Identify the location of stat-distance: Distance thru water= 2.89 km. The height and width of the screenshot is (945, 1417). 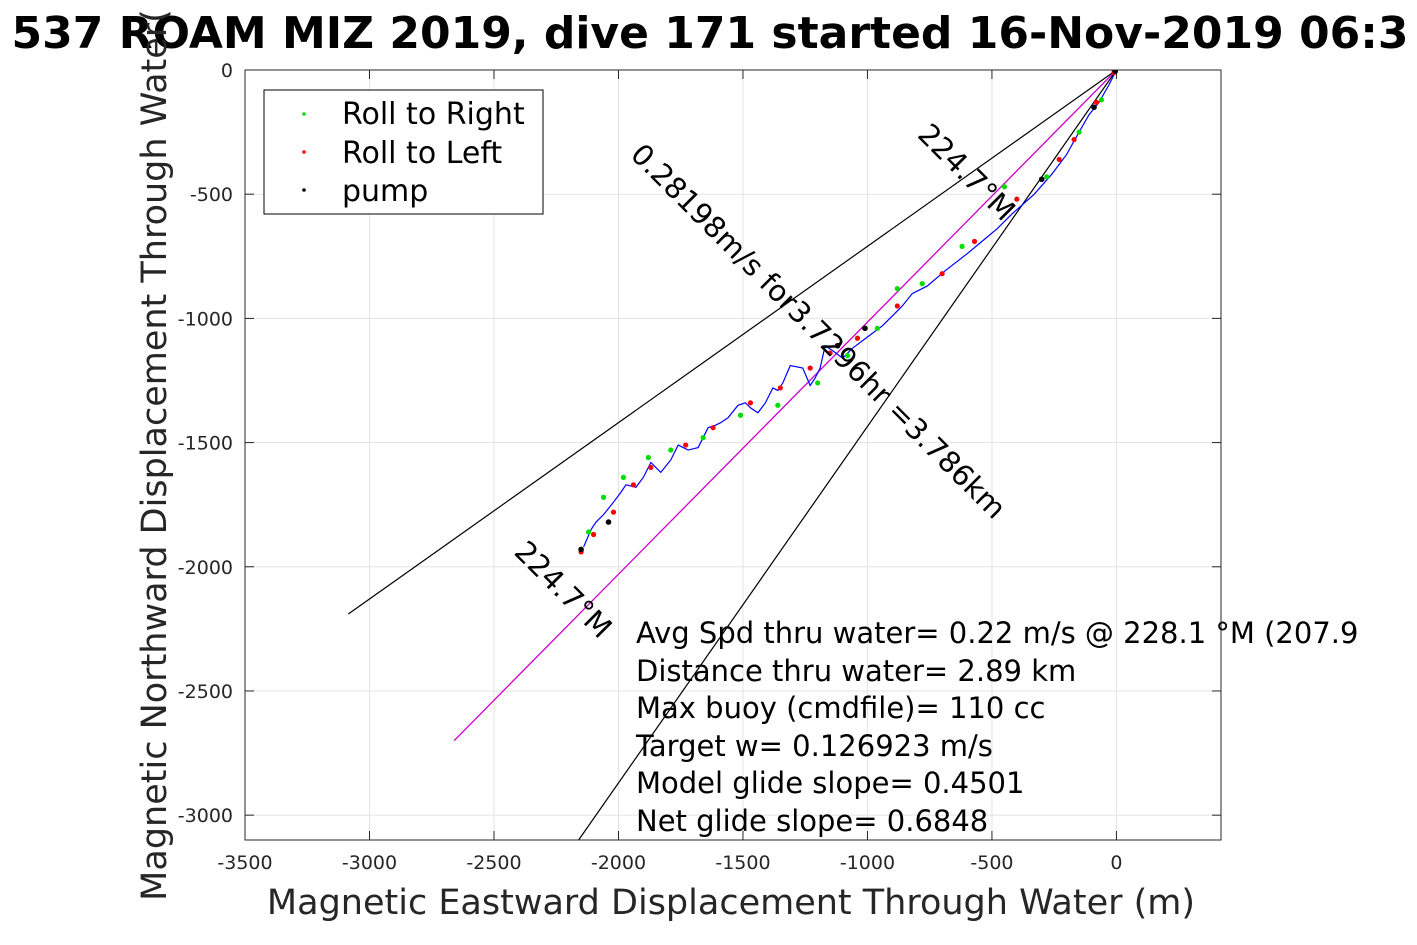
(856, 671).